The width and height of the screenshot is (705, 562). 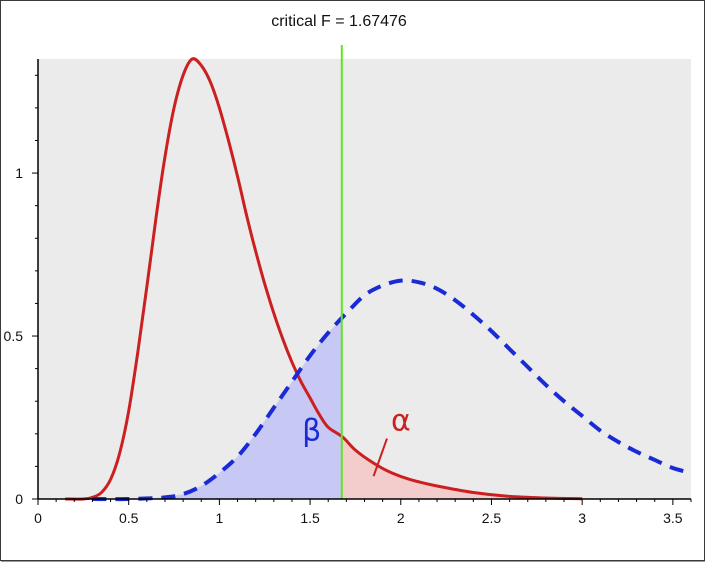 What do you see at coordinates (19, 499) in the screenshot?
I see `y-tick-label: 0` at bounding box center [19, 499].